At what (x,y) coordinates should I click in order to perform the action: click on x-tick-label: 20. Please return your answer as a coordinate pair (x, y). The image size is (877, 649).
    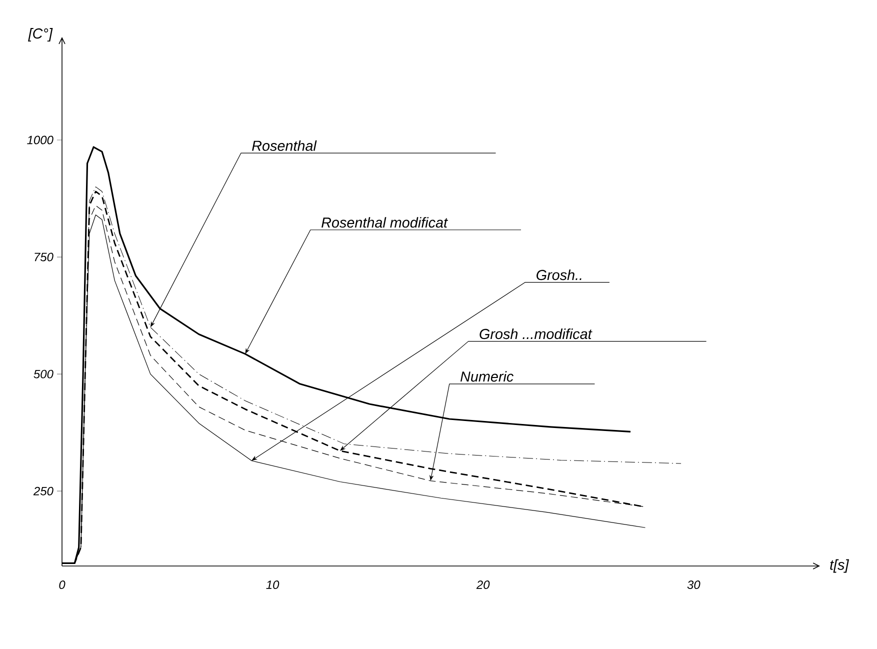
    Looking at the image, I should click on (483, 585).